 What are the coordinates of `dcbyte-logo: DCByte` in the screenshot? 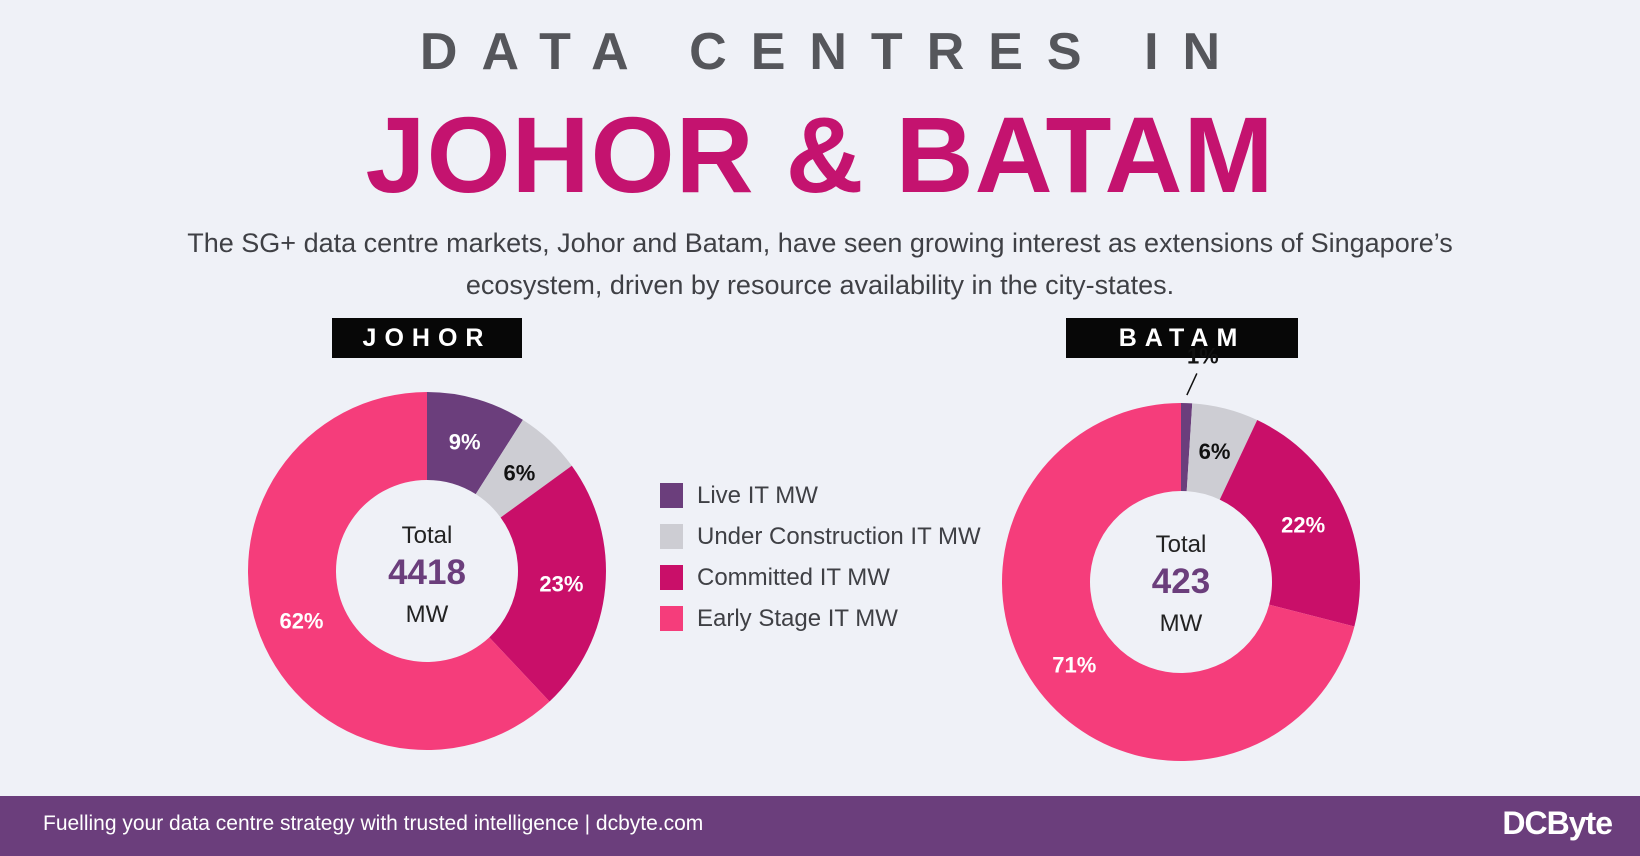 It's located at (1557, 823).